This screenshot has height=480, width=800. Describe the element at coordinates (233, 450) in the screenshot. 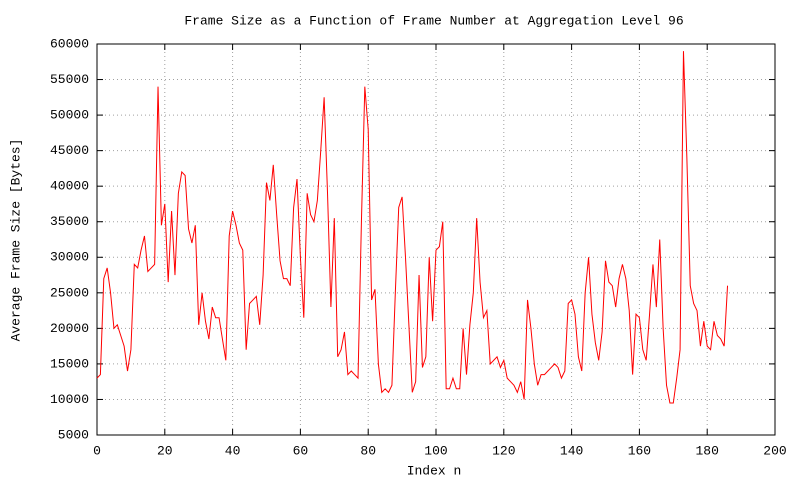

I see `x-tick-label: 40` at that location.